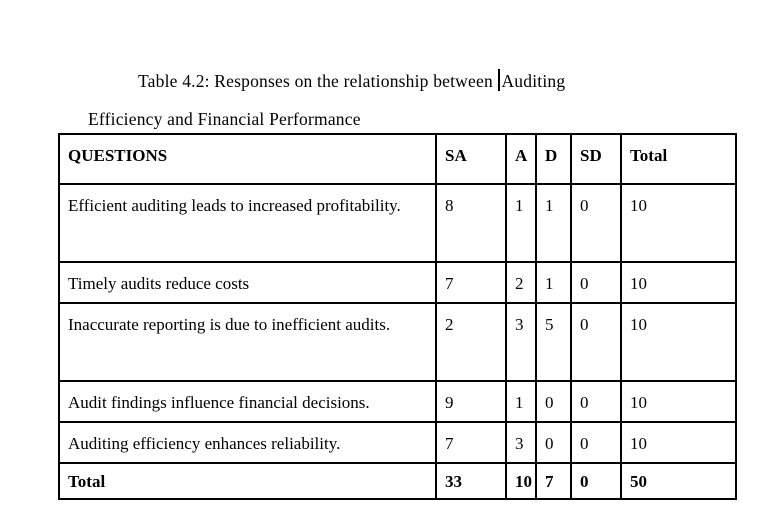 Image resolution: width=775 pixels, height=517 pixels. What do you see at coordinates (678, 481) in the screenshot?
I see `total-total-cell: 50` at bounding box center [678, 481].